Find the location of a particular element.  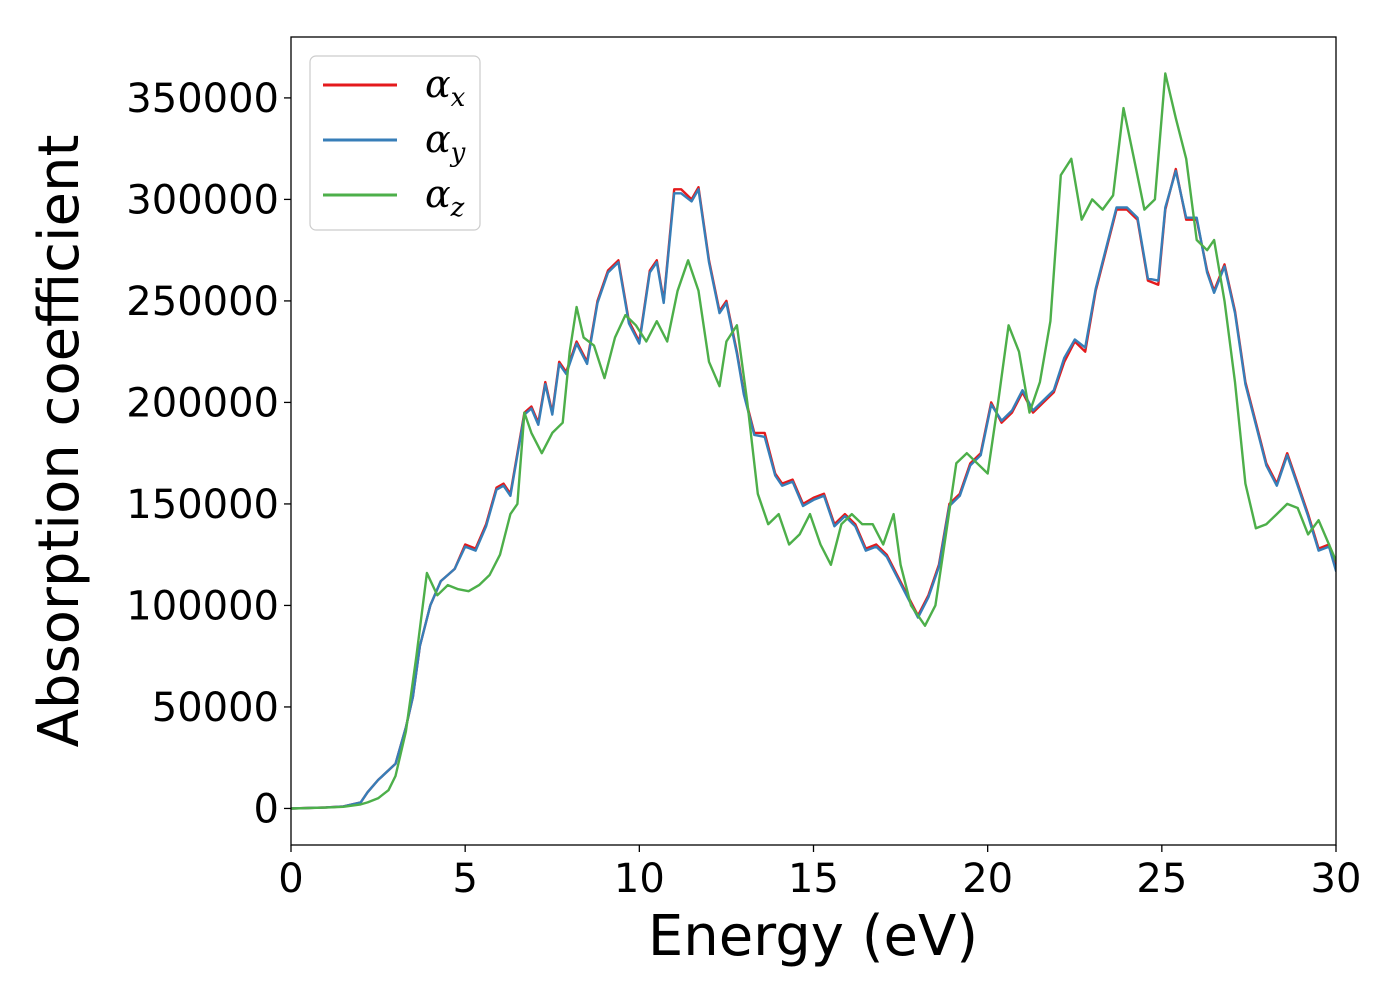

y-tick-label: 50000 is located at coordinates (215, 708).